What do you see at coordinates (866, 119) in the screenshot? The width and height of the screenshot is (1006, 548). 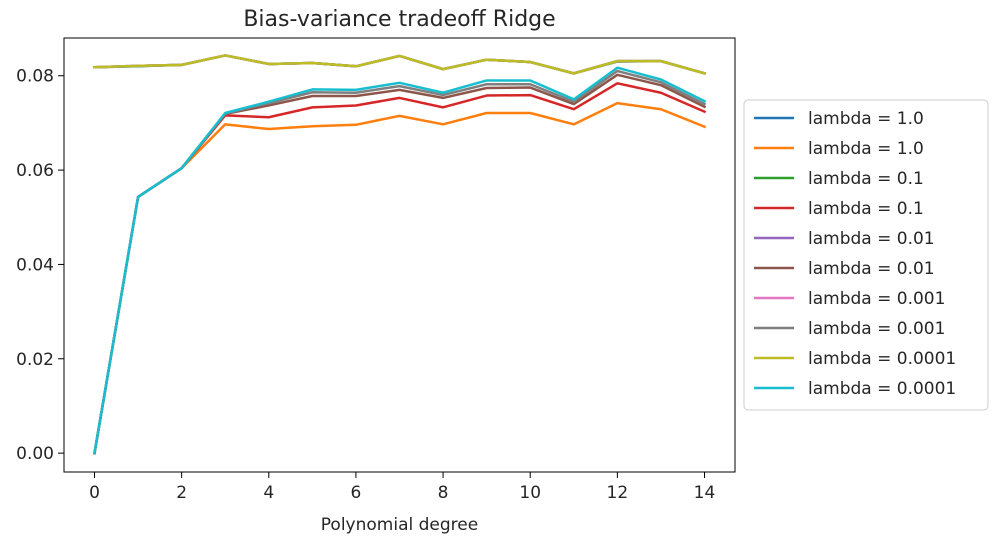 I see `legend-label-1: lambda = 1.0` at bounding box center [866, 119].